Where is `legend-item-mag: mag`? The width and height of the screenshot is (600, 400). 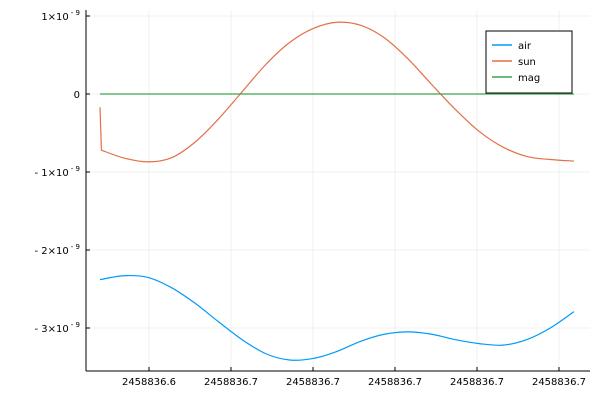
legend-item-mag: mag is located at coordinates (516, 78).